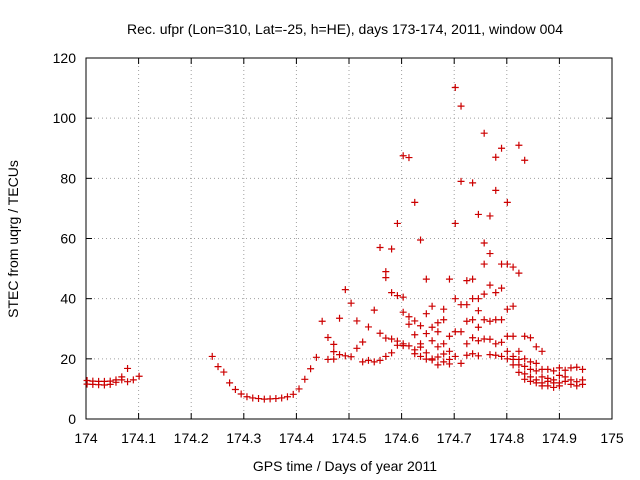  What do you see at coordinates (506, 438) in the screenshot?
I see `x-tick-label: 174.8` at bounding box center [506, 438].